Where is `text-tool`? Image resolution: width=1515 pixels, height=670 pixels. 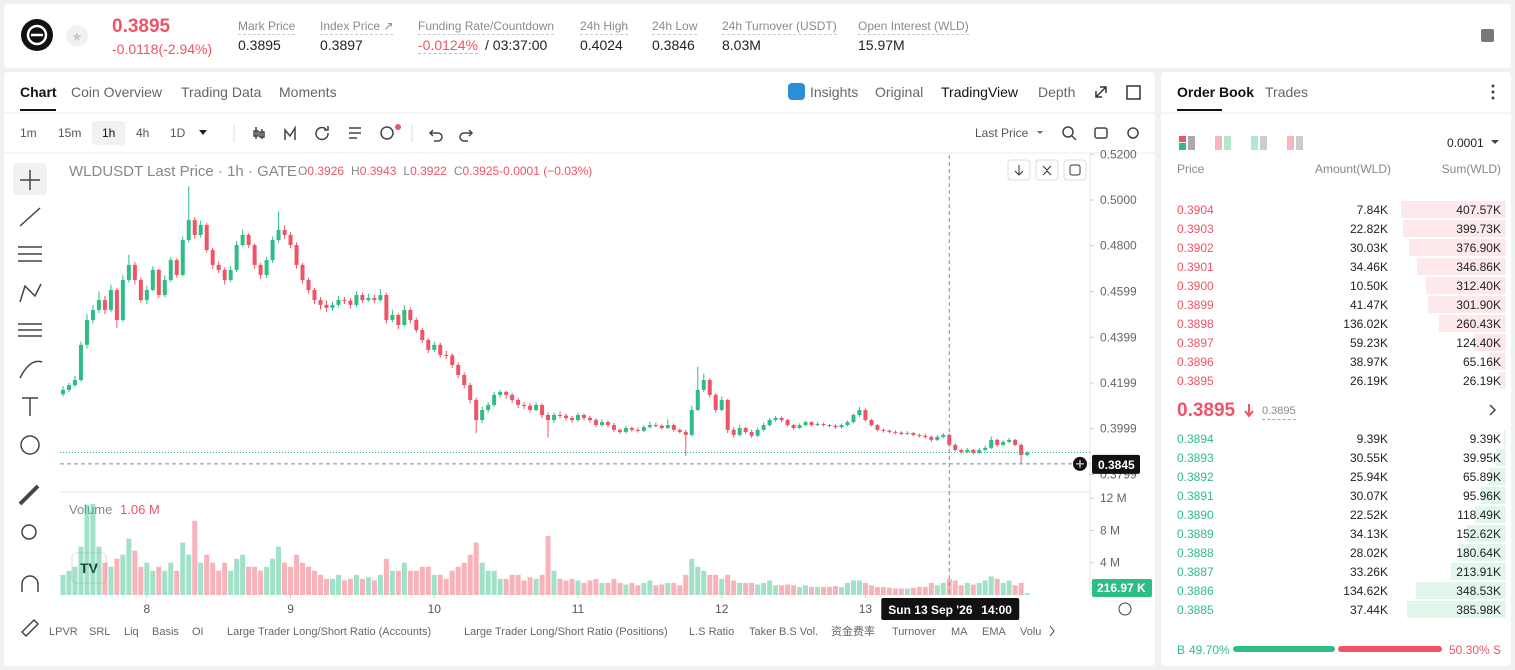
text-tool is located at coordinates (30, 406).